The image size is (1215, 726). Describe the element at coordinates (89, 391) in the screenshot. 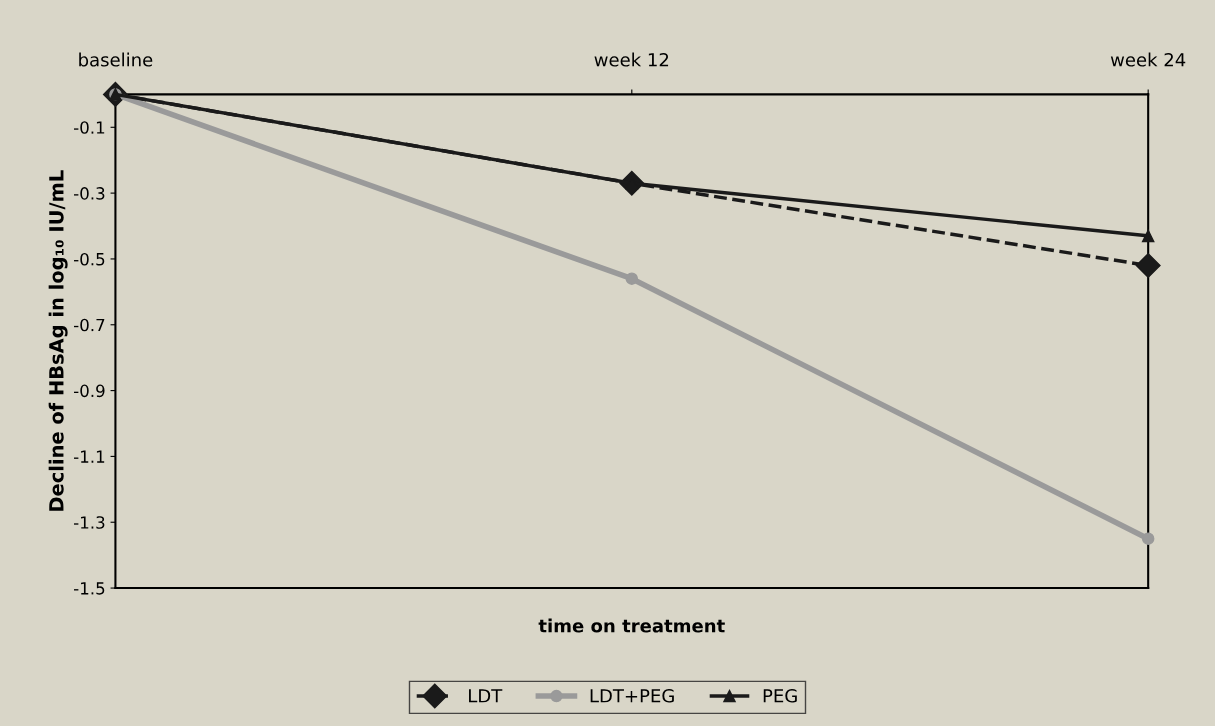

I see `y-tick-label: -0.9` at that location.